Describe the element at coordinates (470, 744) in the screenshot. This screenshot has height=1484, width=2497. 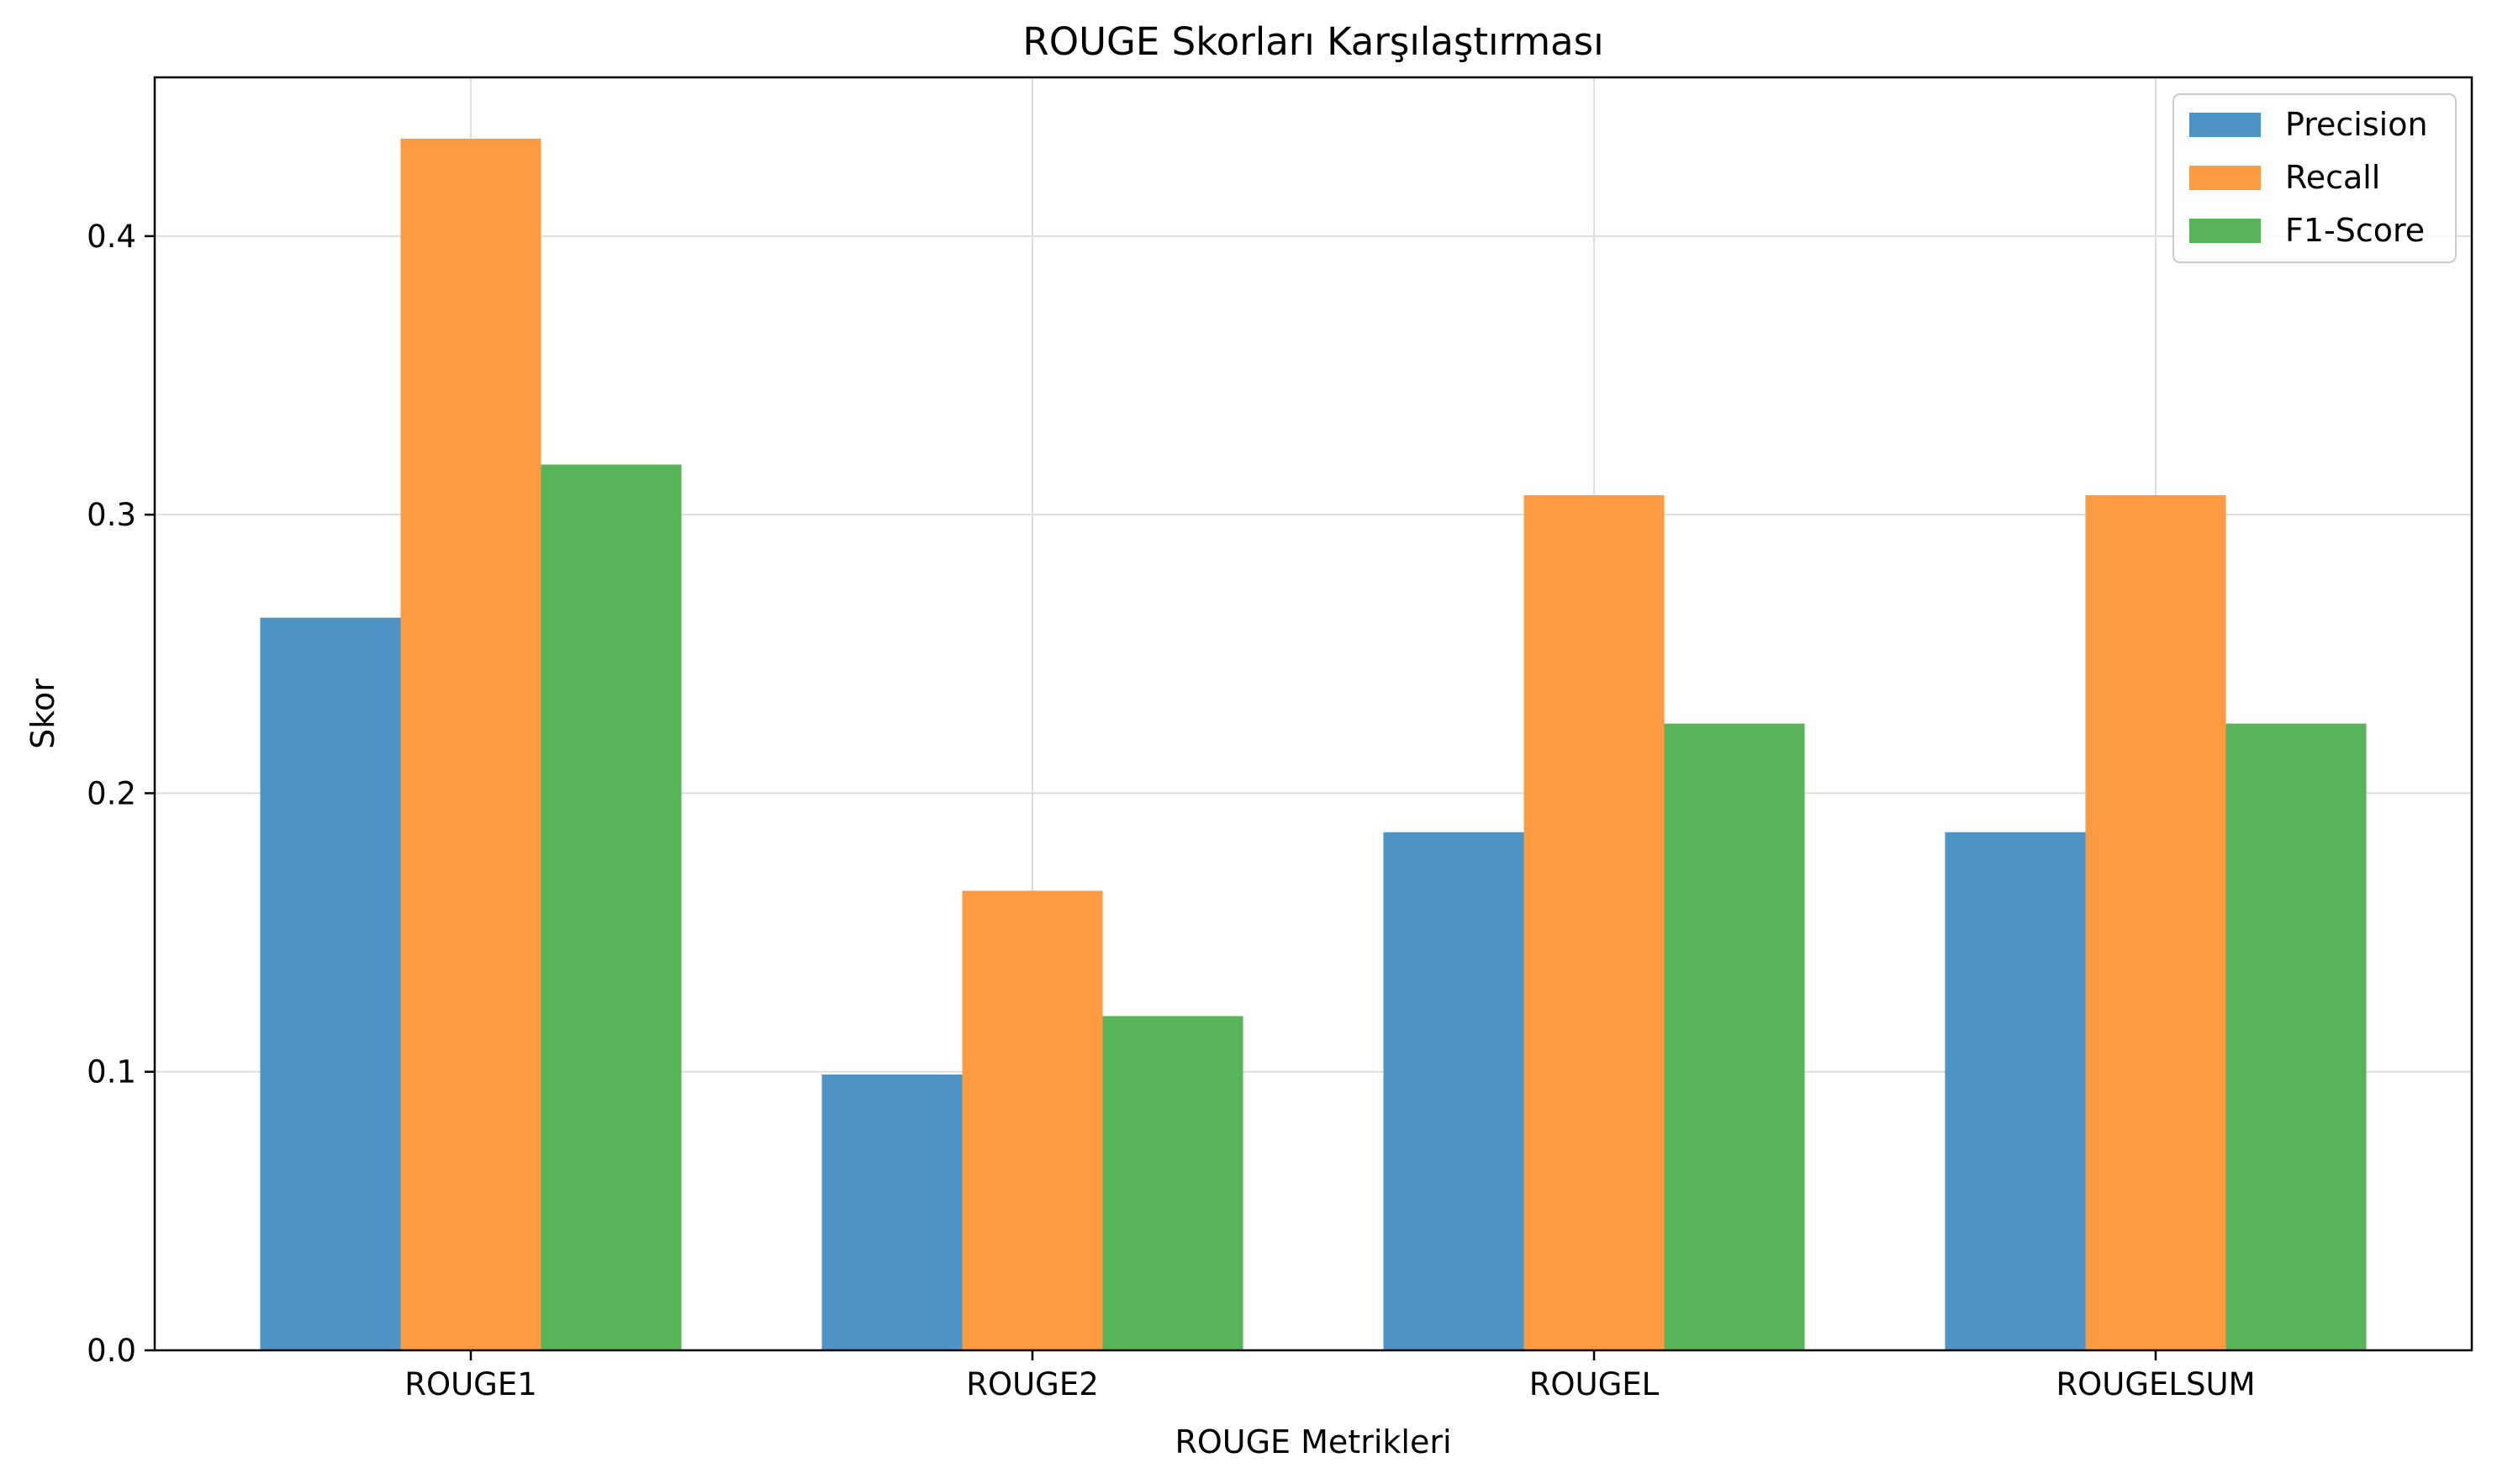
I see `bar-recall-rouge1` at that location.